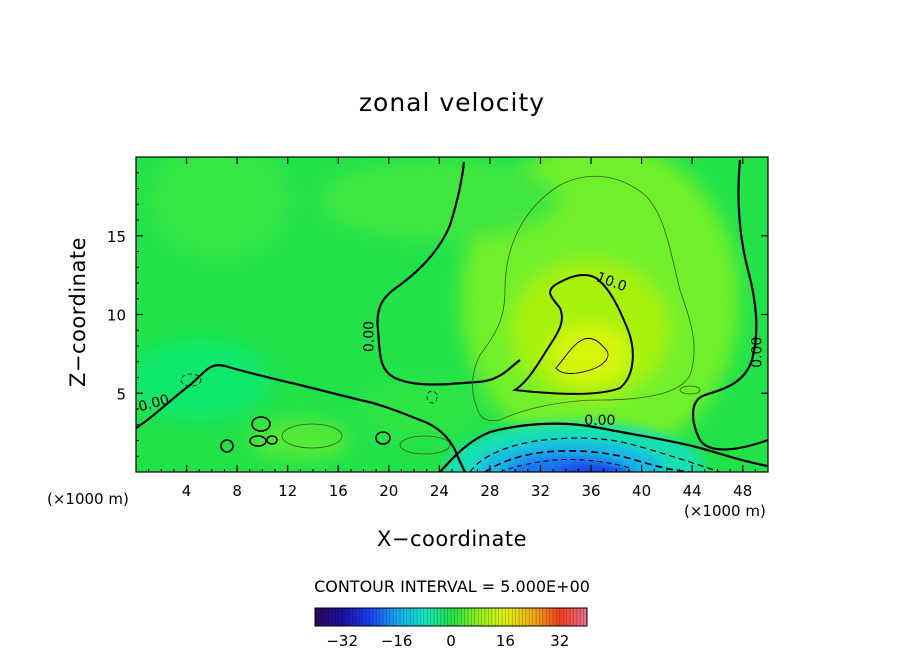 The height and width of the screenshot is (654, 904). What do you see at coordinates (338, 491) in the screenshot?
I see `x-tick-label: 16` at bounding box center [338, 491].